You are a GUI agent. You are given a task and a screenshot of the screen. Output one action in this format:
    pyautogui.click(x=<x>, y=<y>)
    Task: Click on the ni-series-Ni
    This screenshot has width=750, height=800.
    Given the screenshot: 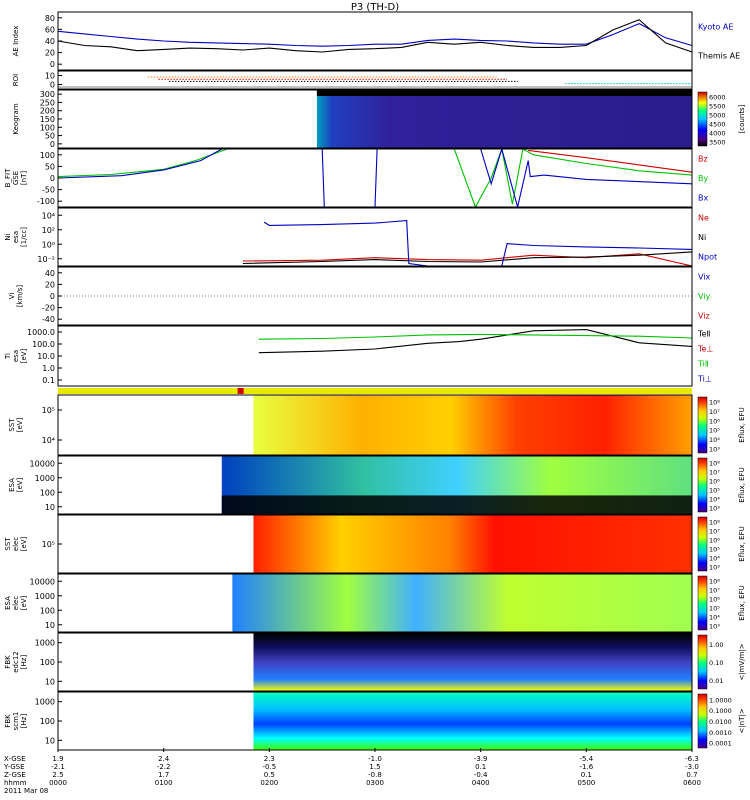 What is the action you would take?
    pyautogui.click(x=467, y=258)
    